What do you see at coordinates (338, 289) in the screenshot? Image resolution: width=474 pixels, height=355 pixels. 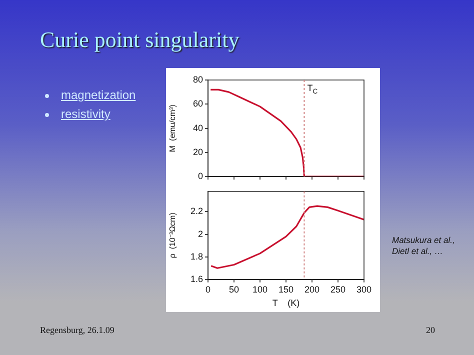 I see `x-tick-label: 250` at bounding box center [338, 289].